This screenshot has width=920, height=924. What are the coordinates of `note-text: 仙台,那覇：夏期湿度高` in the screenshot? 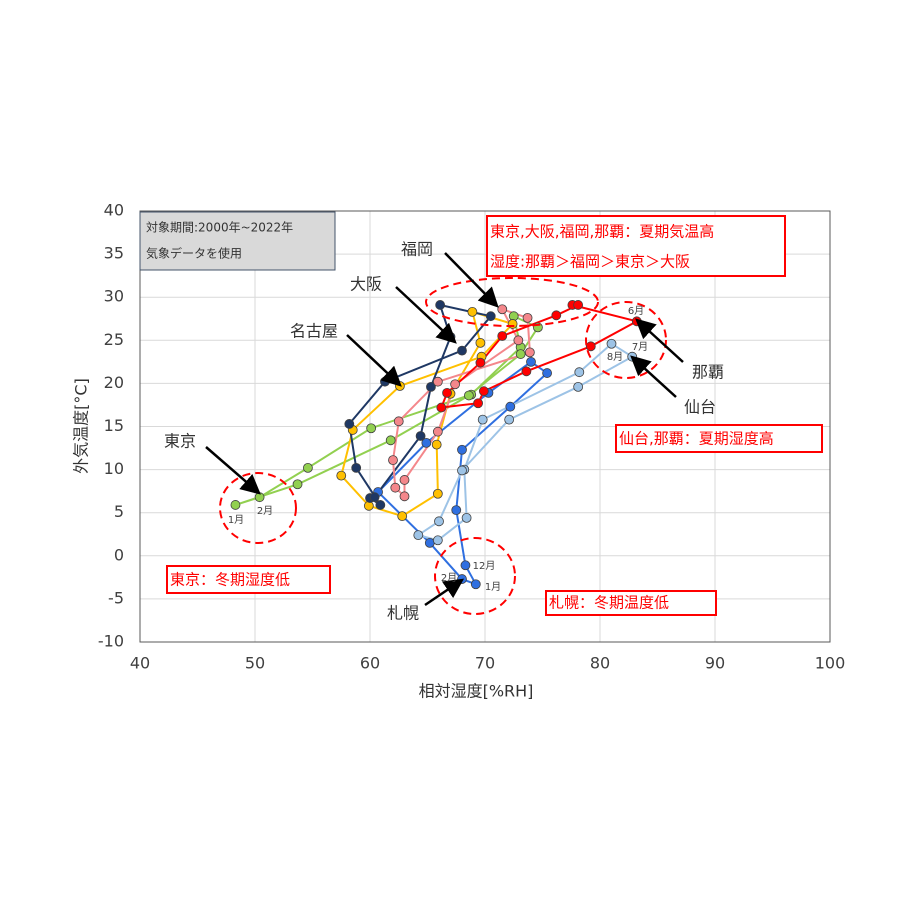 It's located at (696, 439).